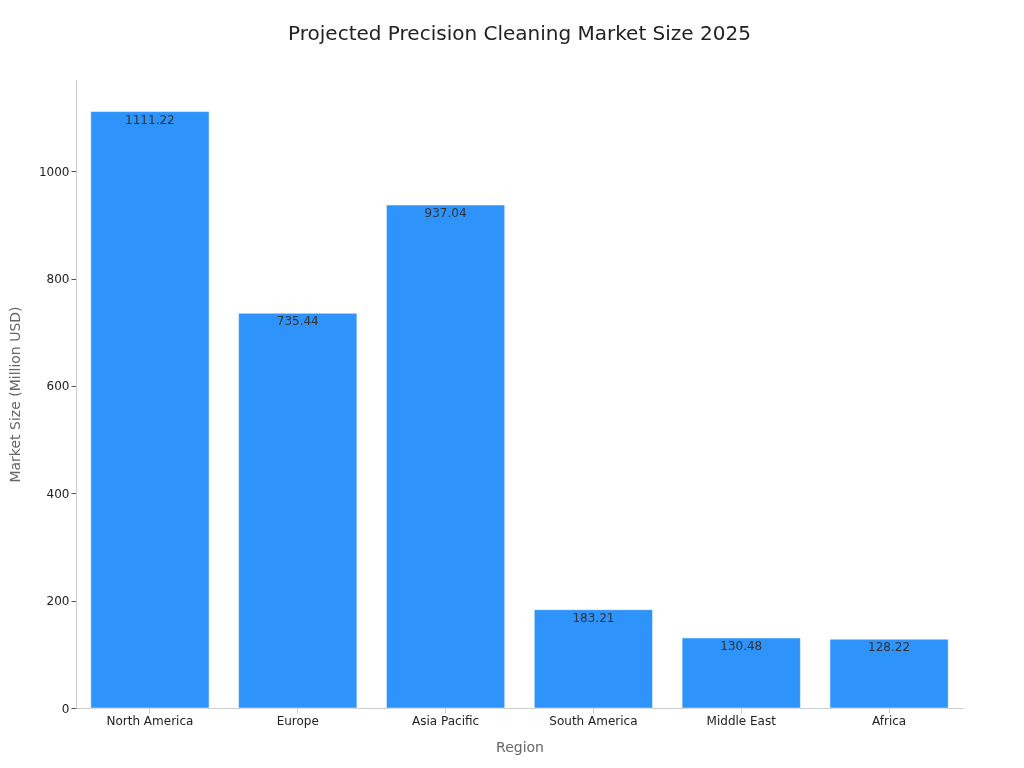  Describe the element at coordinates (741, 720) in the screenshot. I see `x-tick-label: Middle East` at that location.